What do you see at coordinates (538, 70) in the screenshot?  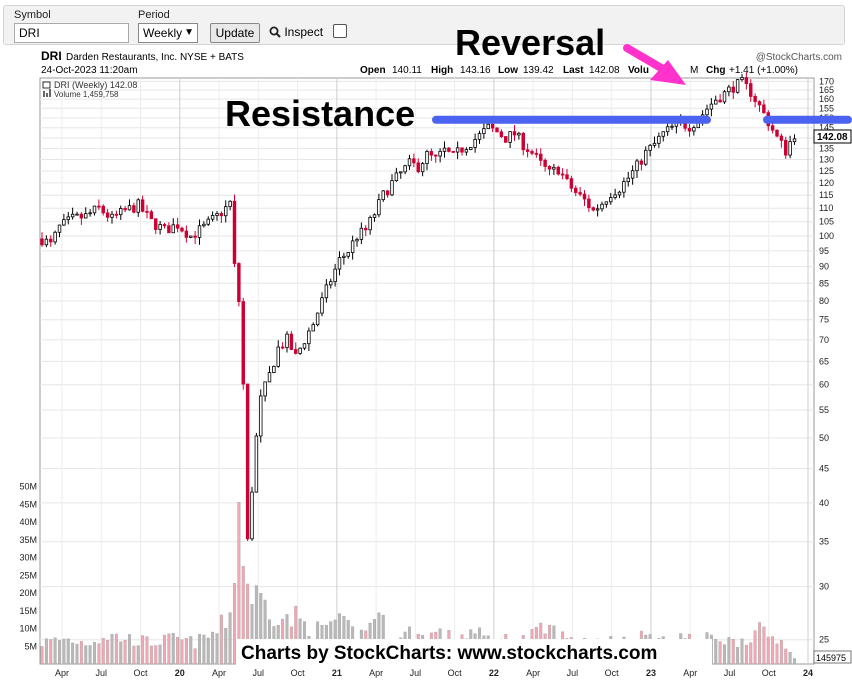 I see `low-value: 139.42` at bounding box center [538, 70].